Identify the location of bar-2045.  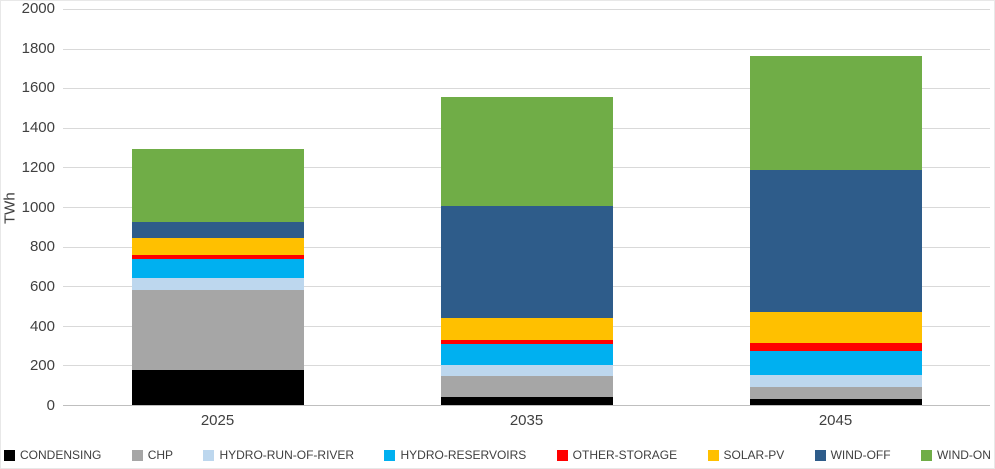
(835, 207).